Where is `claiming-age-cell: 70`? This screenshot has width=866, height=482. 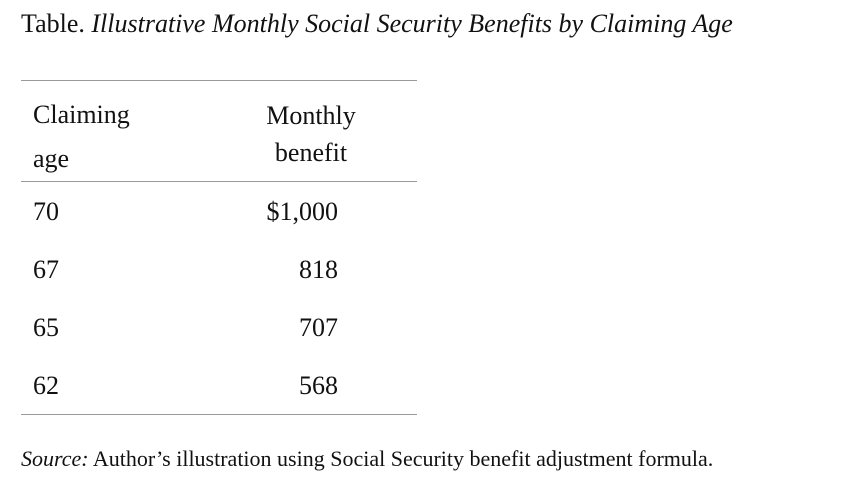 claiming-age-cell: 70 is located at coordinates (46, 211).